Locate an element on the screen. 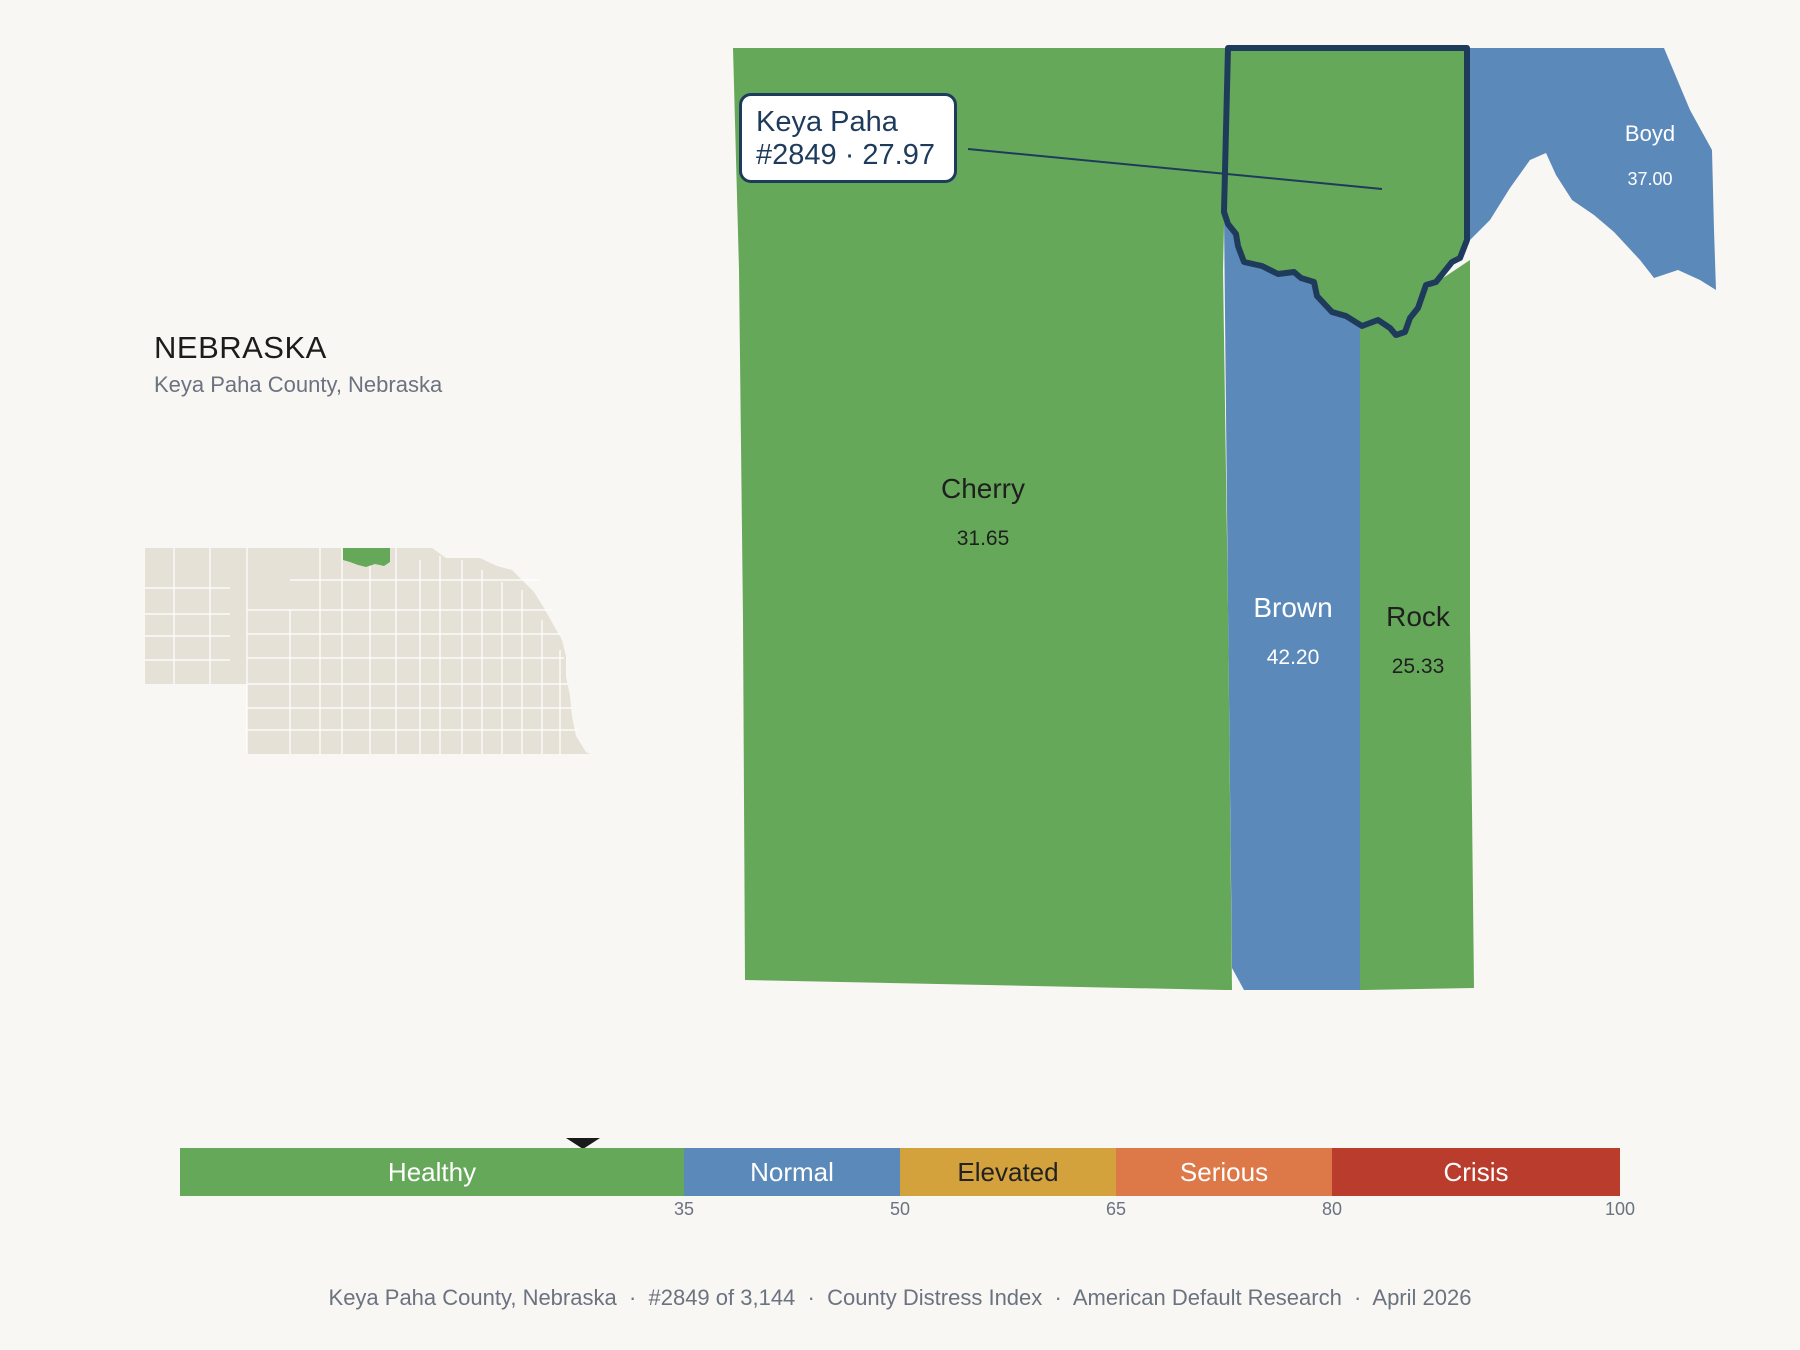 This screenshot has height=1350, width=1800. county-value-brown: 42.20 is located at coordinates (1293, 657).